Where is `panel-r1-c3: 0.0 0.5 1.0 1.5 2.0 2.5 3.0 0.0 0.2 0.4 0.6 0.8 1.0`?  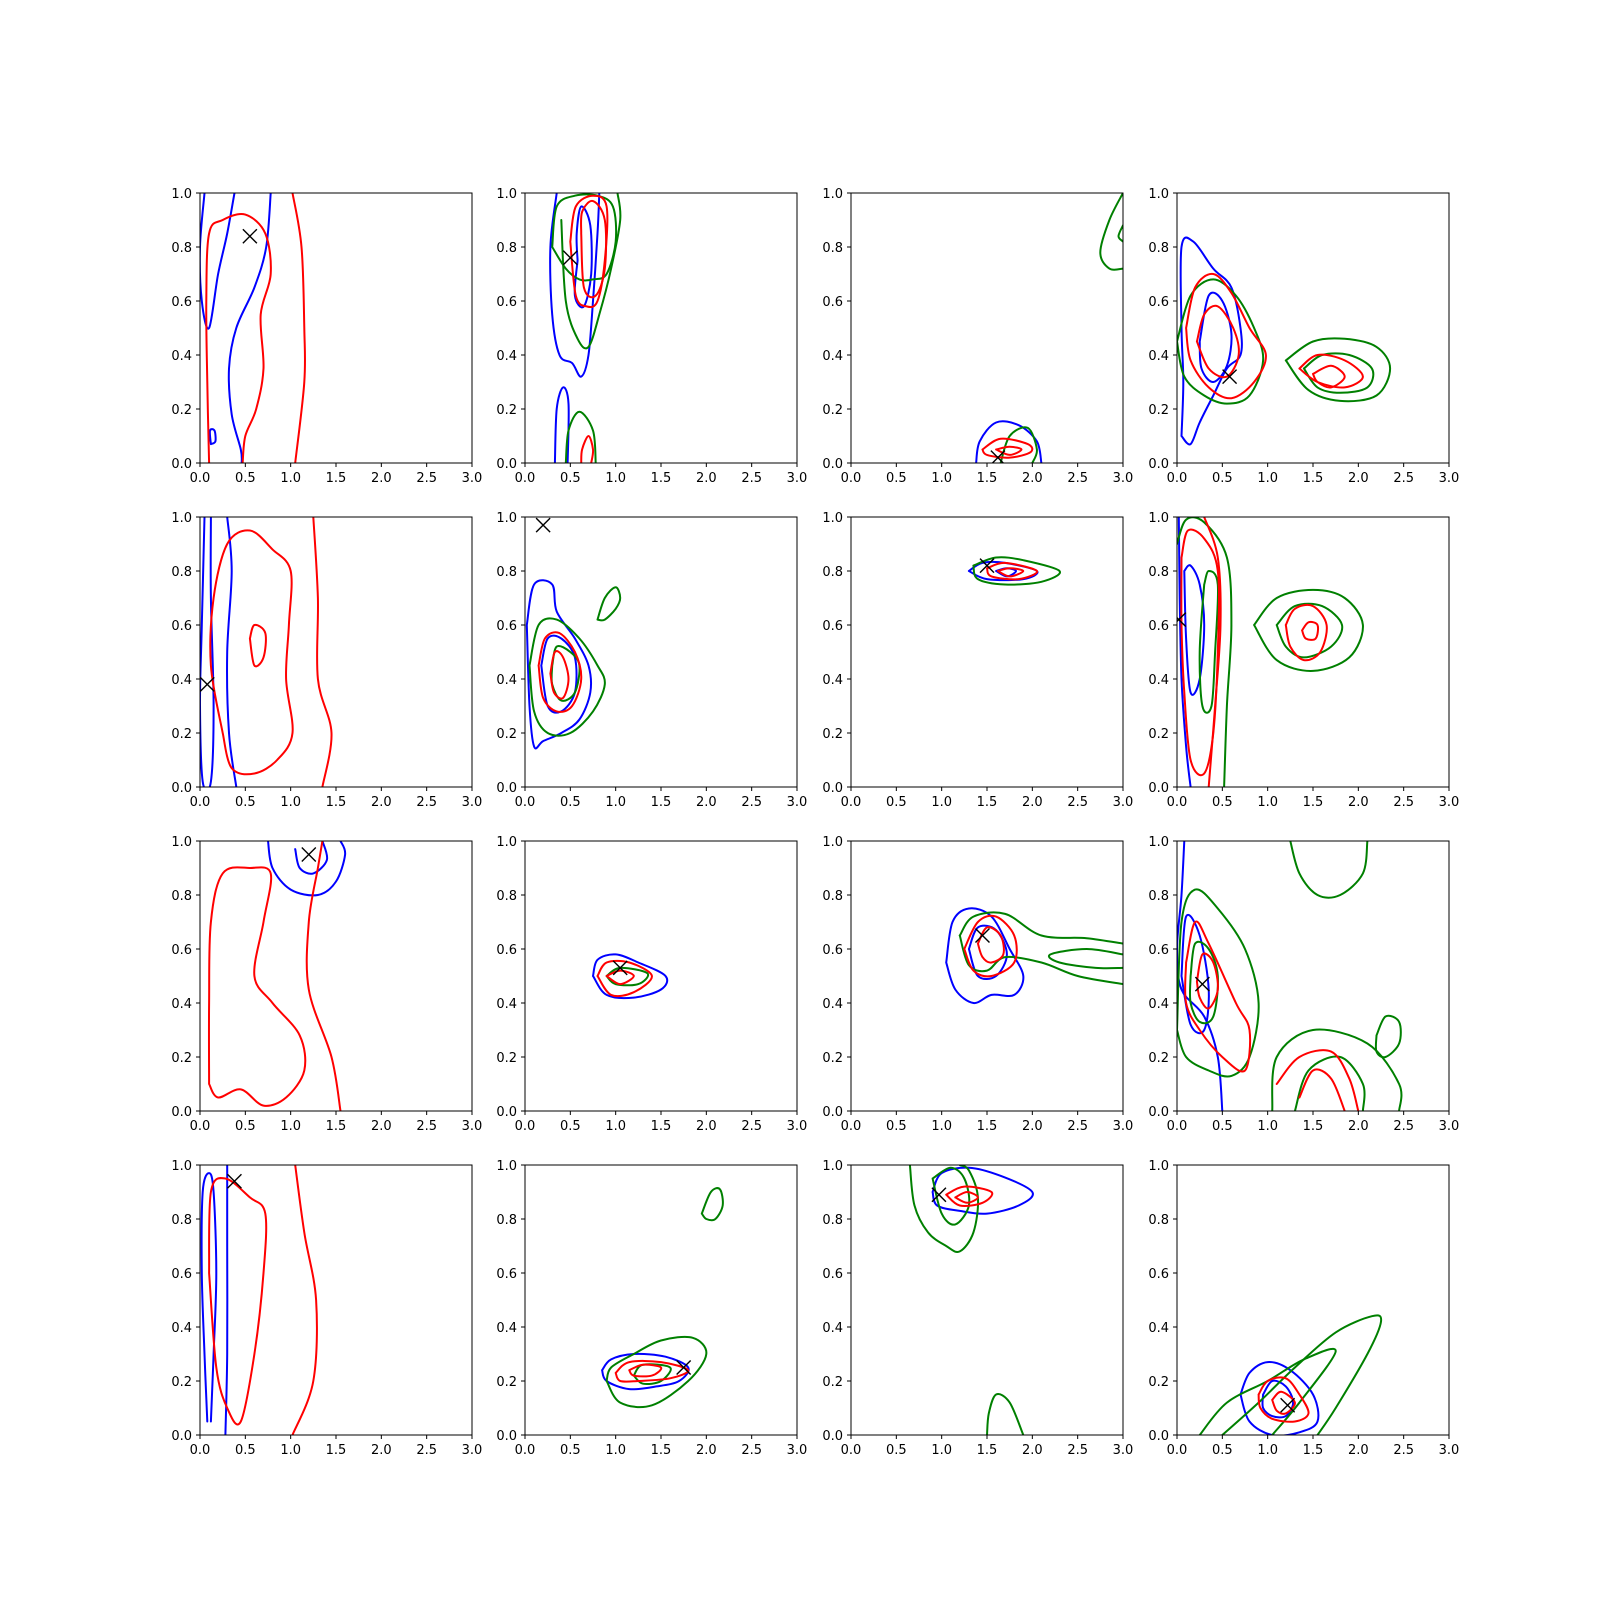
panel-r1-c3: 0.0 0.5 1.0 1.5 2.0 2.5 3.0 0.0 0.2 0.4 0.6 0.8 1.0 is located at coordinates (977, 336).